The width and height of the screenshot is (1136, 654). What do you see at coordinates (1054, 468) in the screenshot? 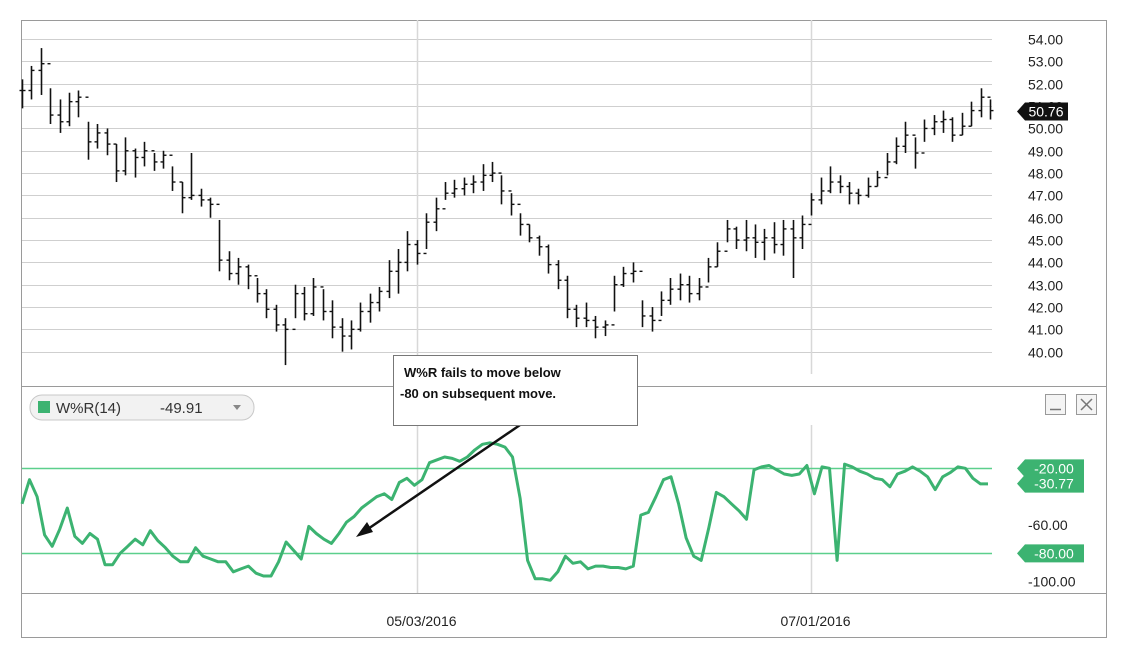
I see `level-badge-text: -20.00` at bounding box center [1054, 468].